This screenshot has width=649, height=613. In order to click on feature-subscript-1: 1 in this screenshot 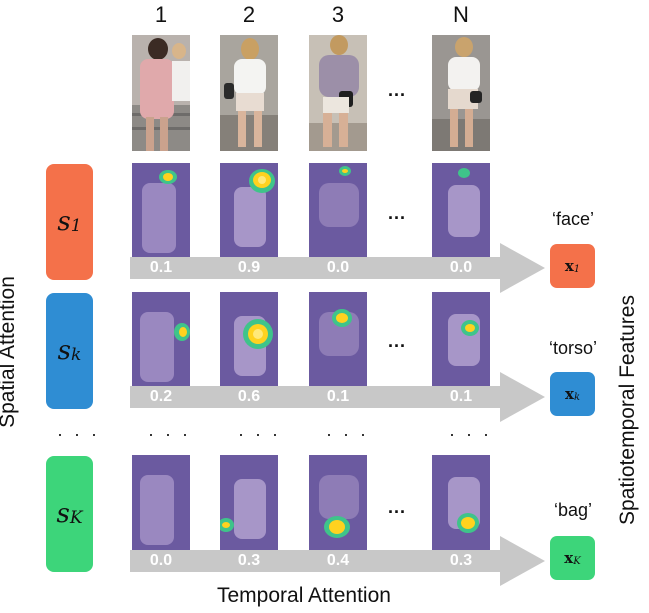, I will do `click(577, 269)`.